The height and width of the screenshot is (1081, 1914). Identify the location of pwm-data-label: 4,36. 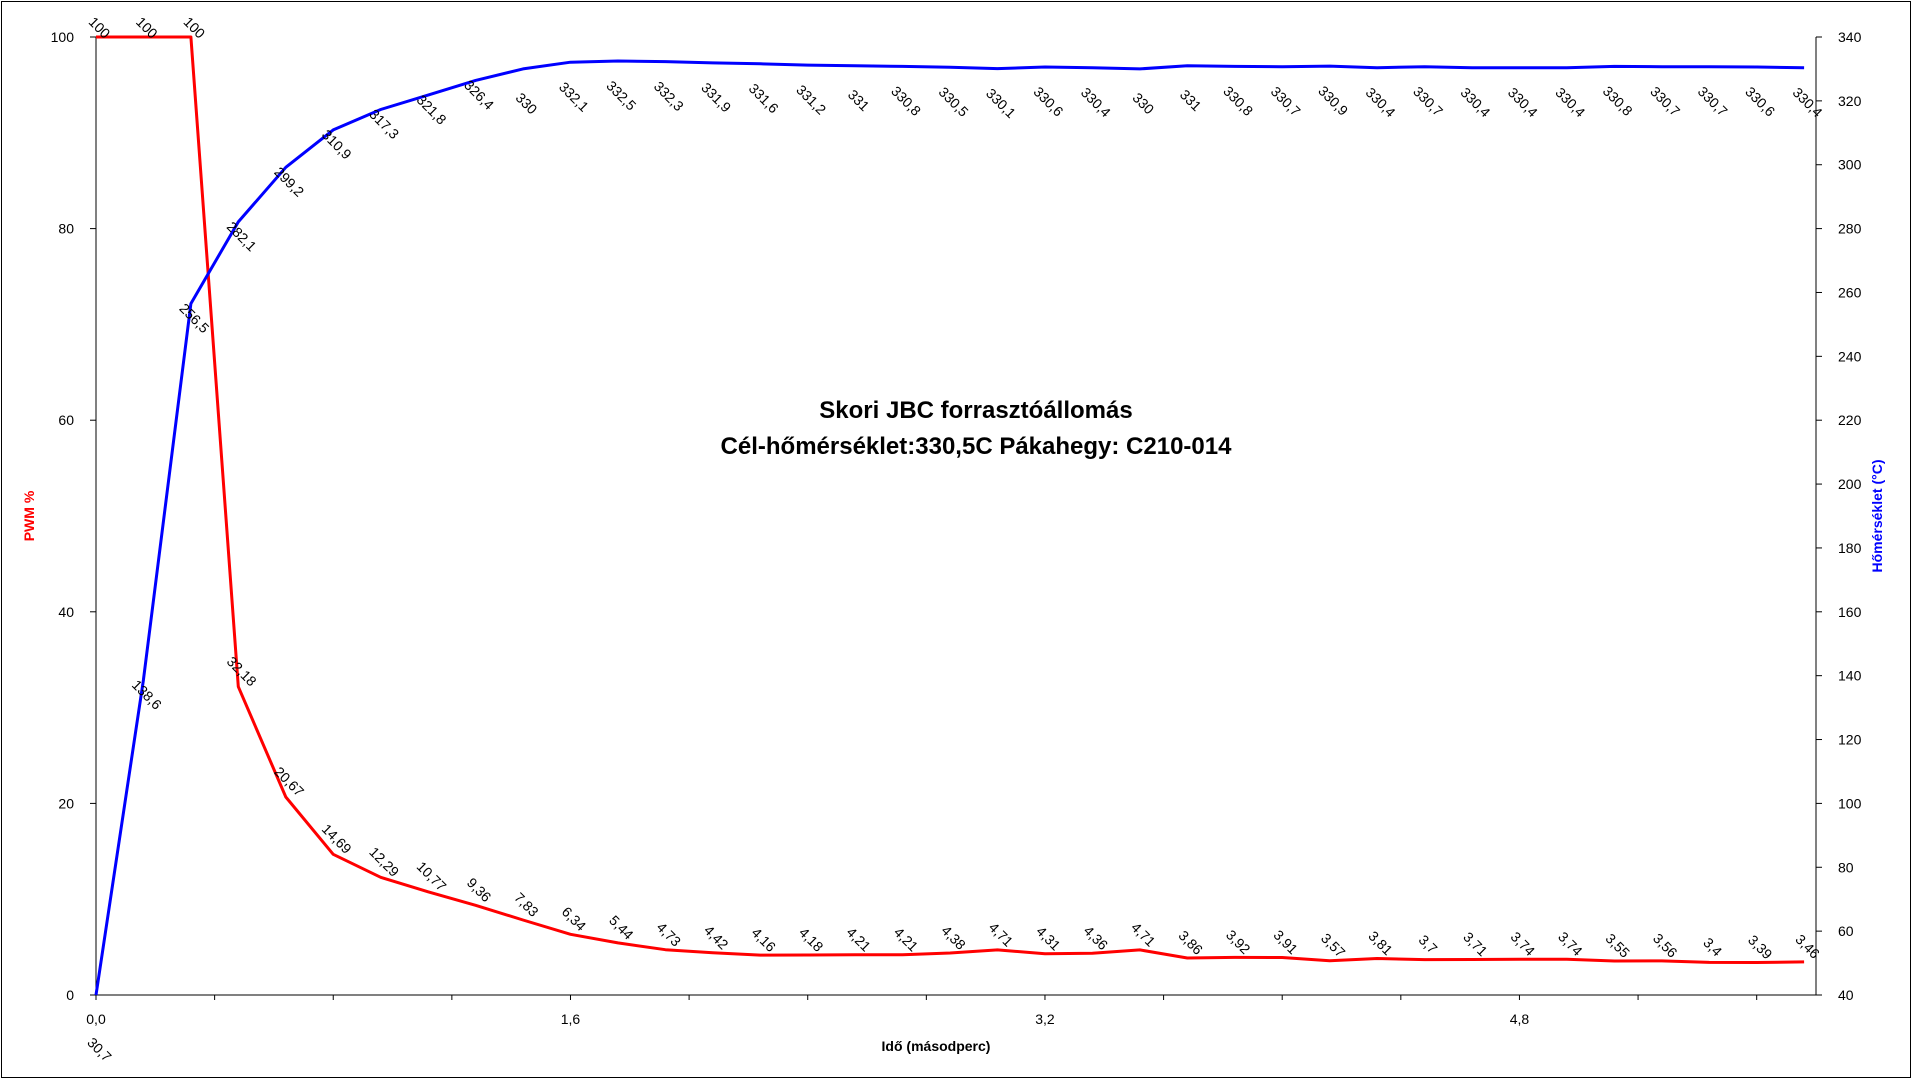
(1096, 937).